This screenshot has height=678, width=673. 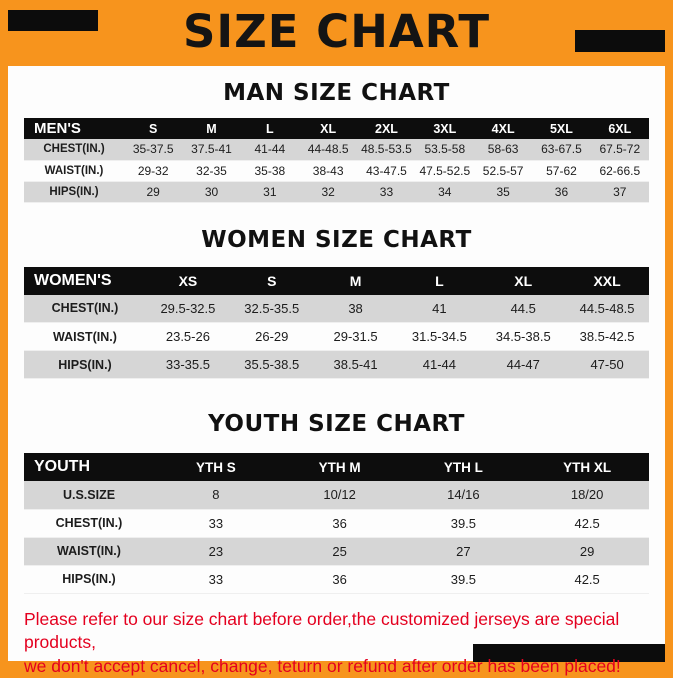 What do you see at coordinates (340, 467) in the screenshot?
I see `size-column-header: YTH M` at bounding box center [340, 467].